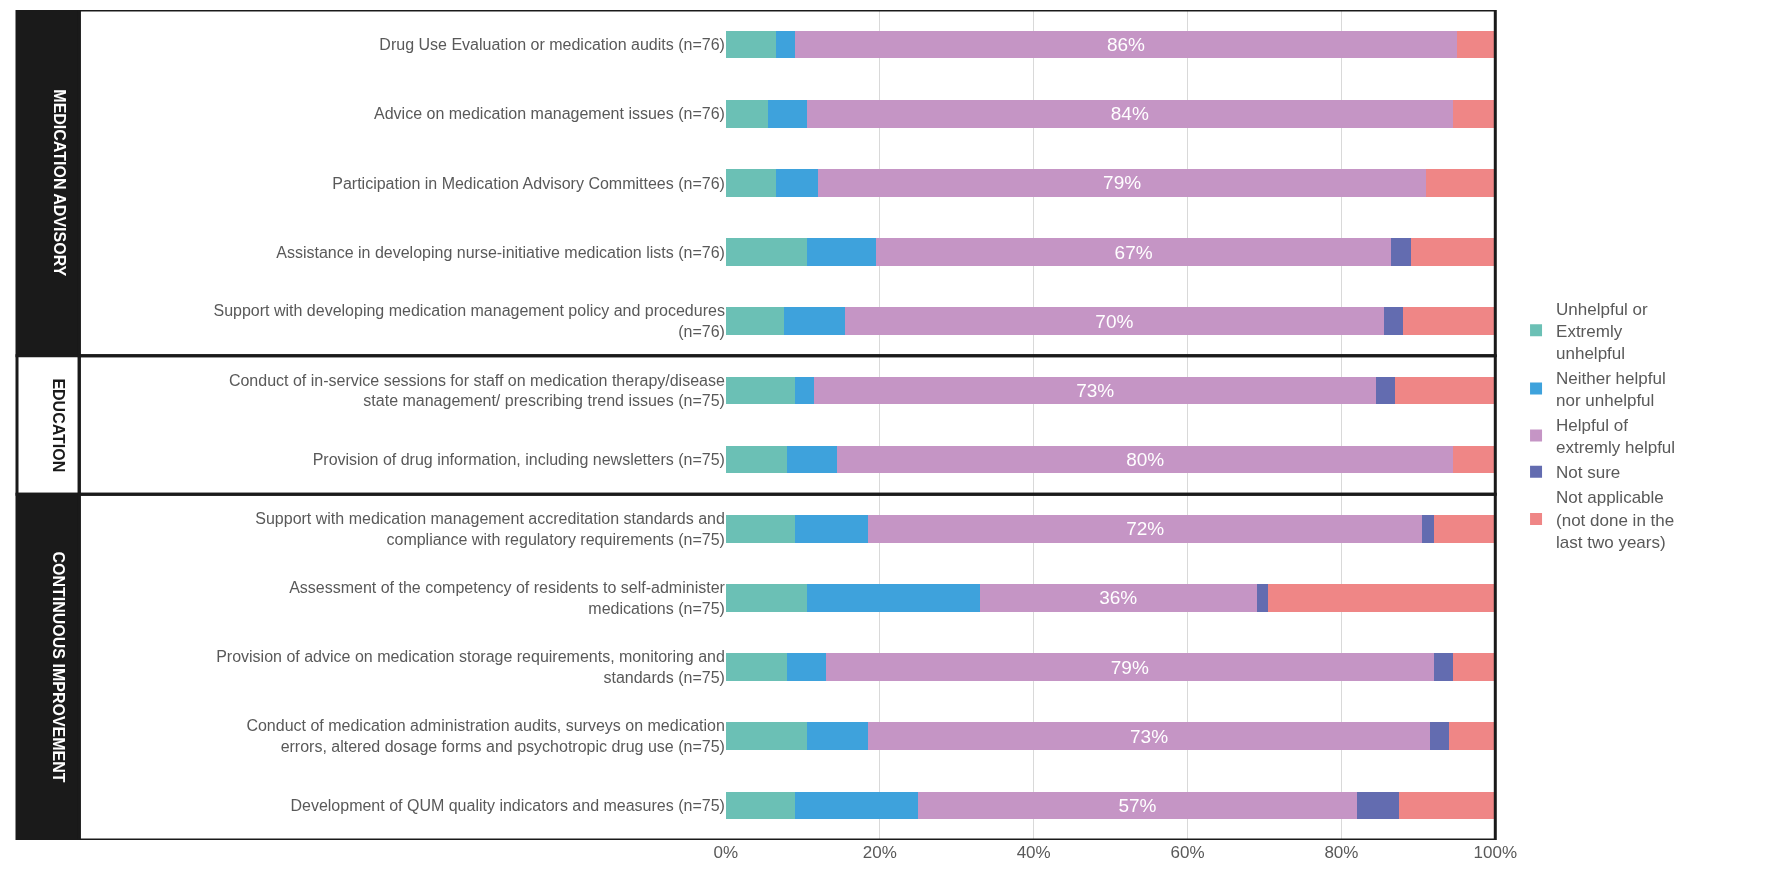  I want to click on x-tick-label: 20%, so click(879, 852).